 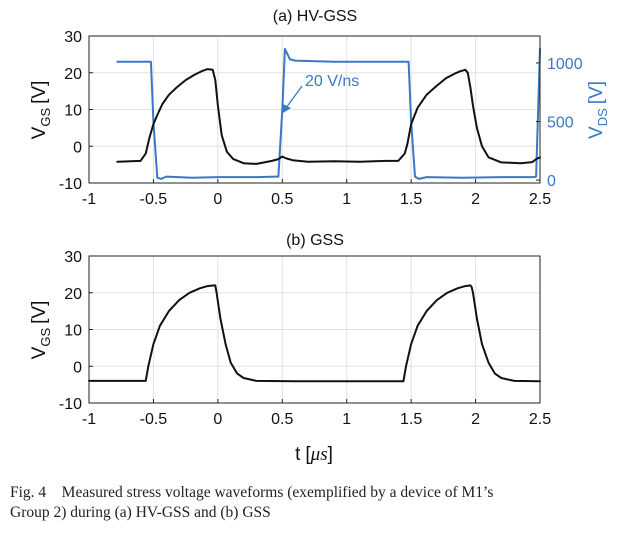 I want to click on caption-line-2: Group 2) during (a) HV-GSS and (b) GSS, so click(x=140, y=512).